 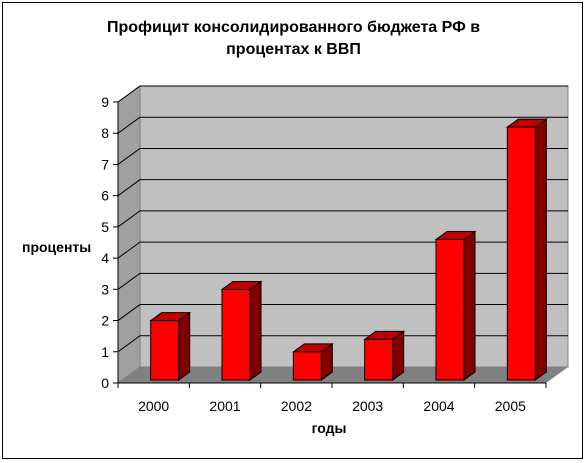 What do you see at coordinates (105, 289) in the screenshot?
I see `y-tick-label: 3` at bounding box center [105, 289].